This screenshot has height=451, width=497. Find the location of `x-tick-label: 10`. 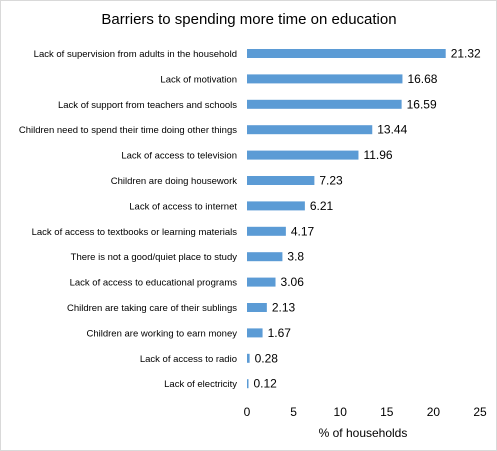

x-tick-label: 10 is located at coordinates (341, 412).